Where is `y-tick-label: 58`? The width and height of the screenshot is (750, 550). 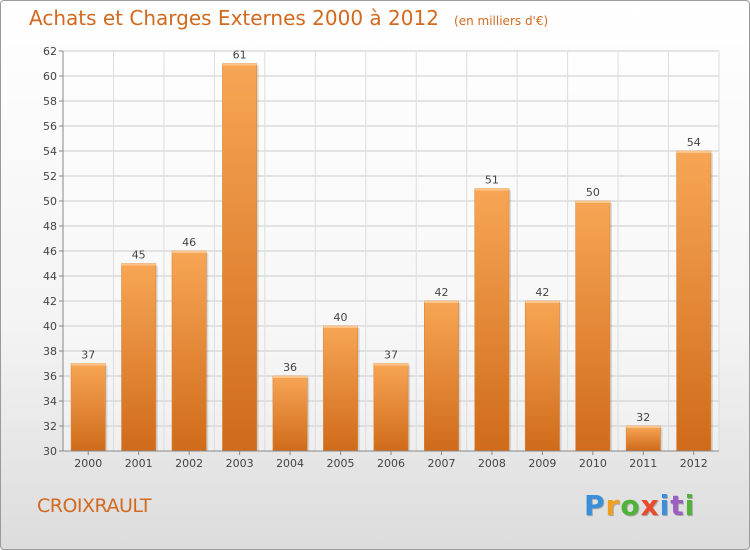 y-tick-label: 58 is located at coordinates (50, 101).